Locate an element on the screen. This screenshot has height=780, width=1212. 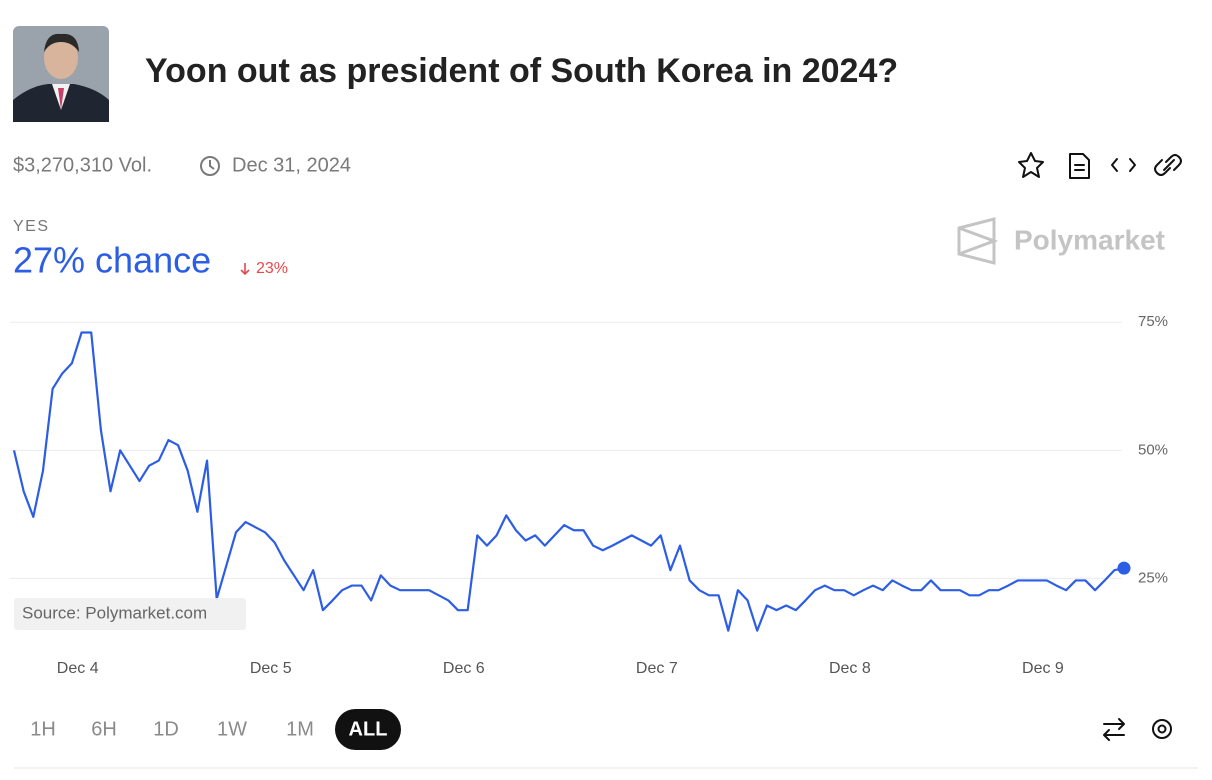
brand: Polymarket is located at coordinates (1089, 239).